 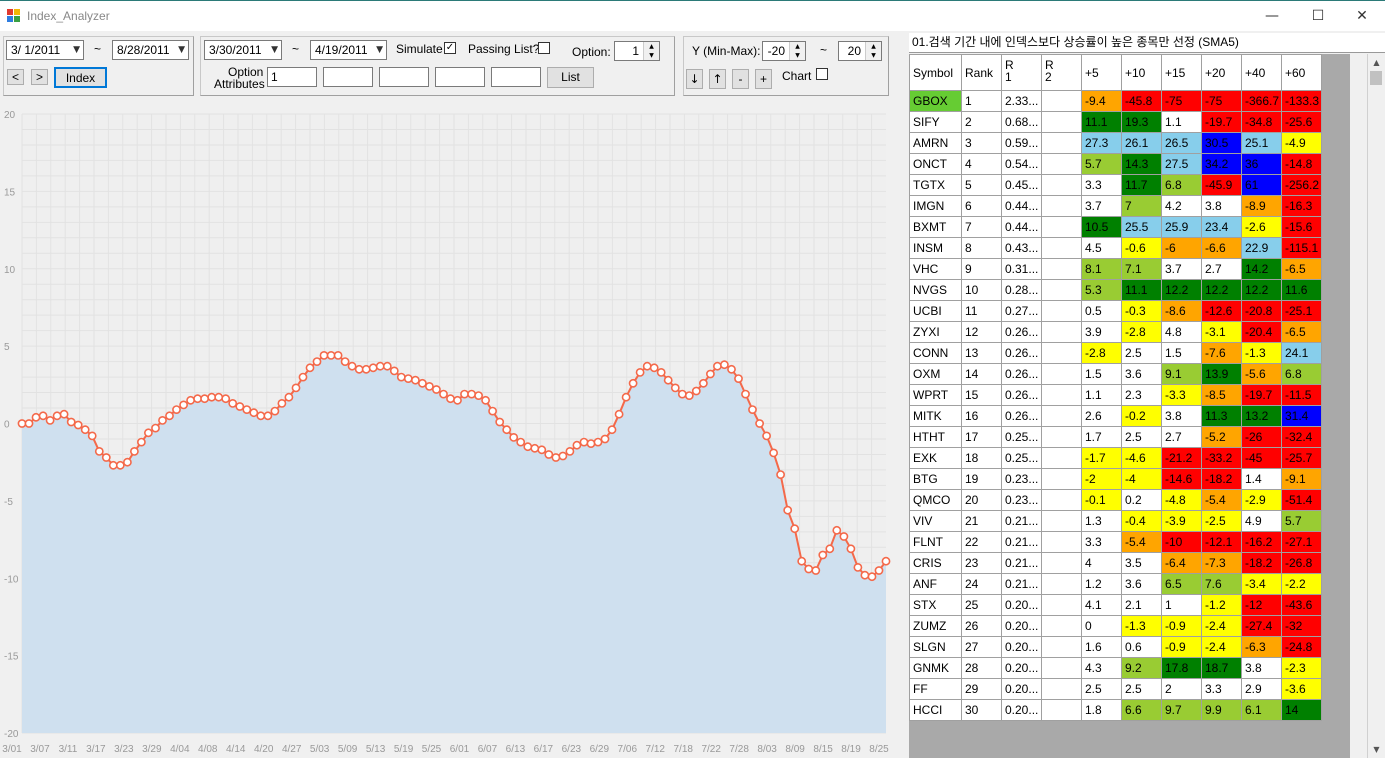 I want to click on symbol-cell: BXMT, so click(x=935, y=227).